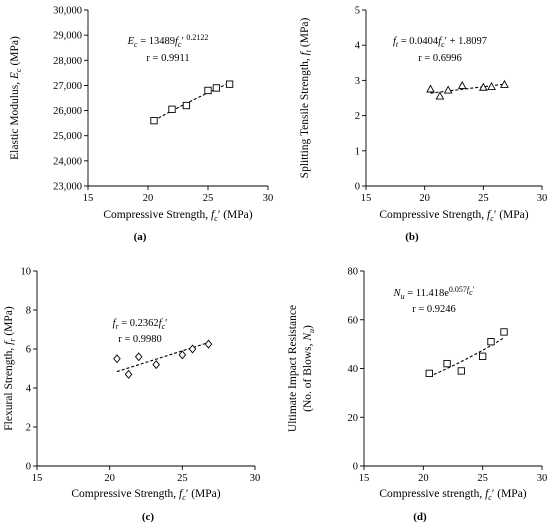 The image size is (550, 528). I want to click on y-tick-label: 28,000, so click(67, 61).